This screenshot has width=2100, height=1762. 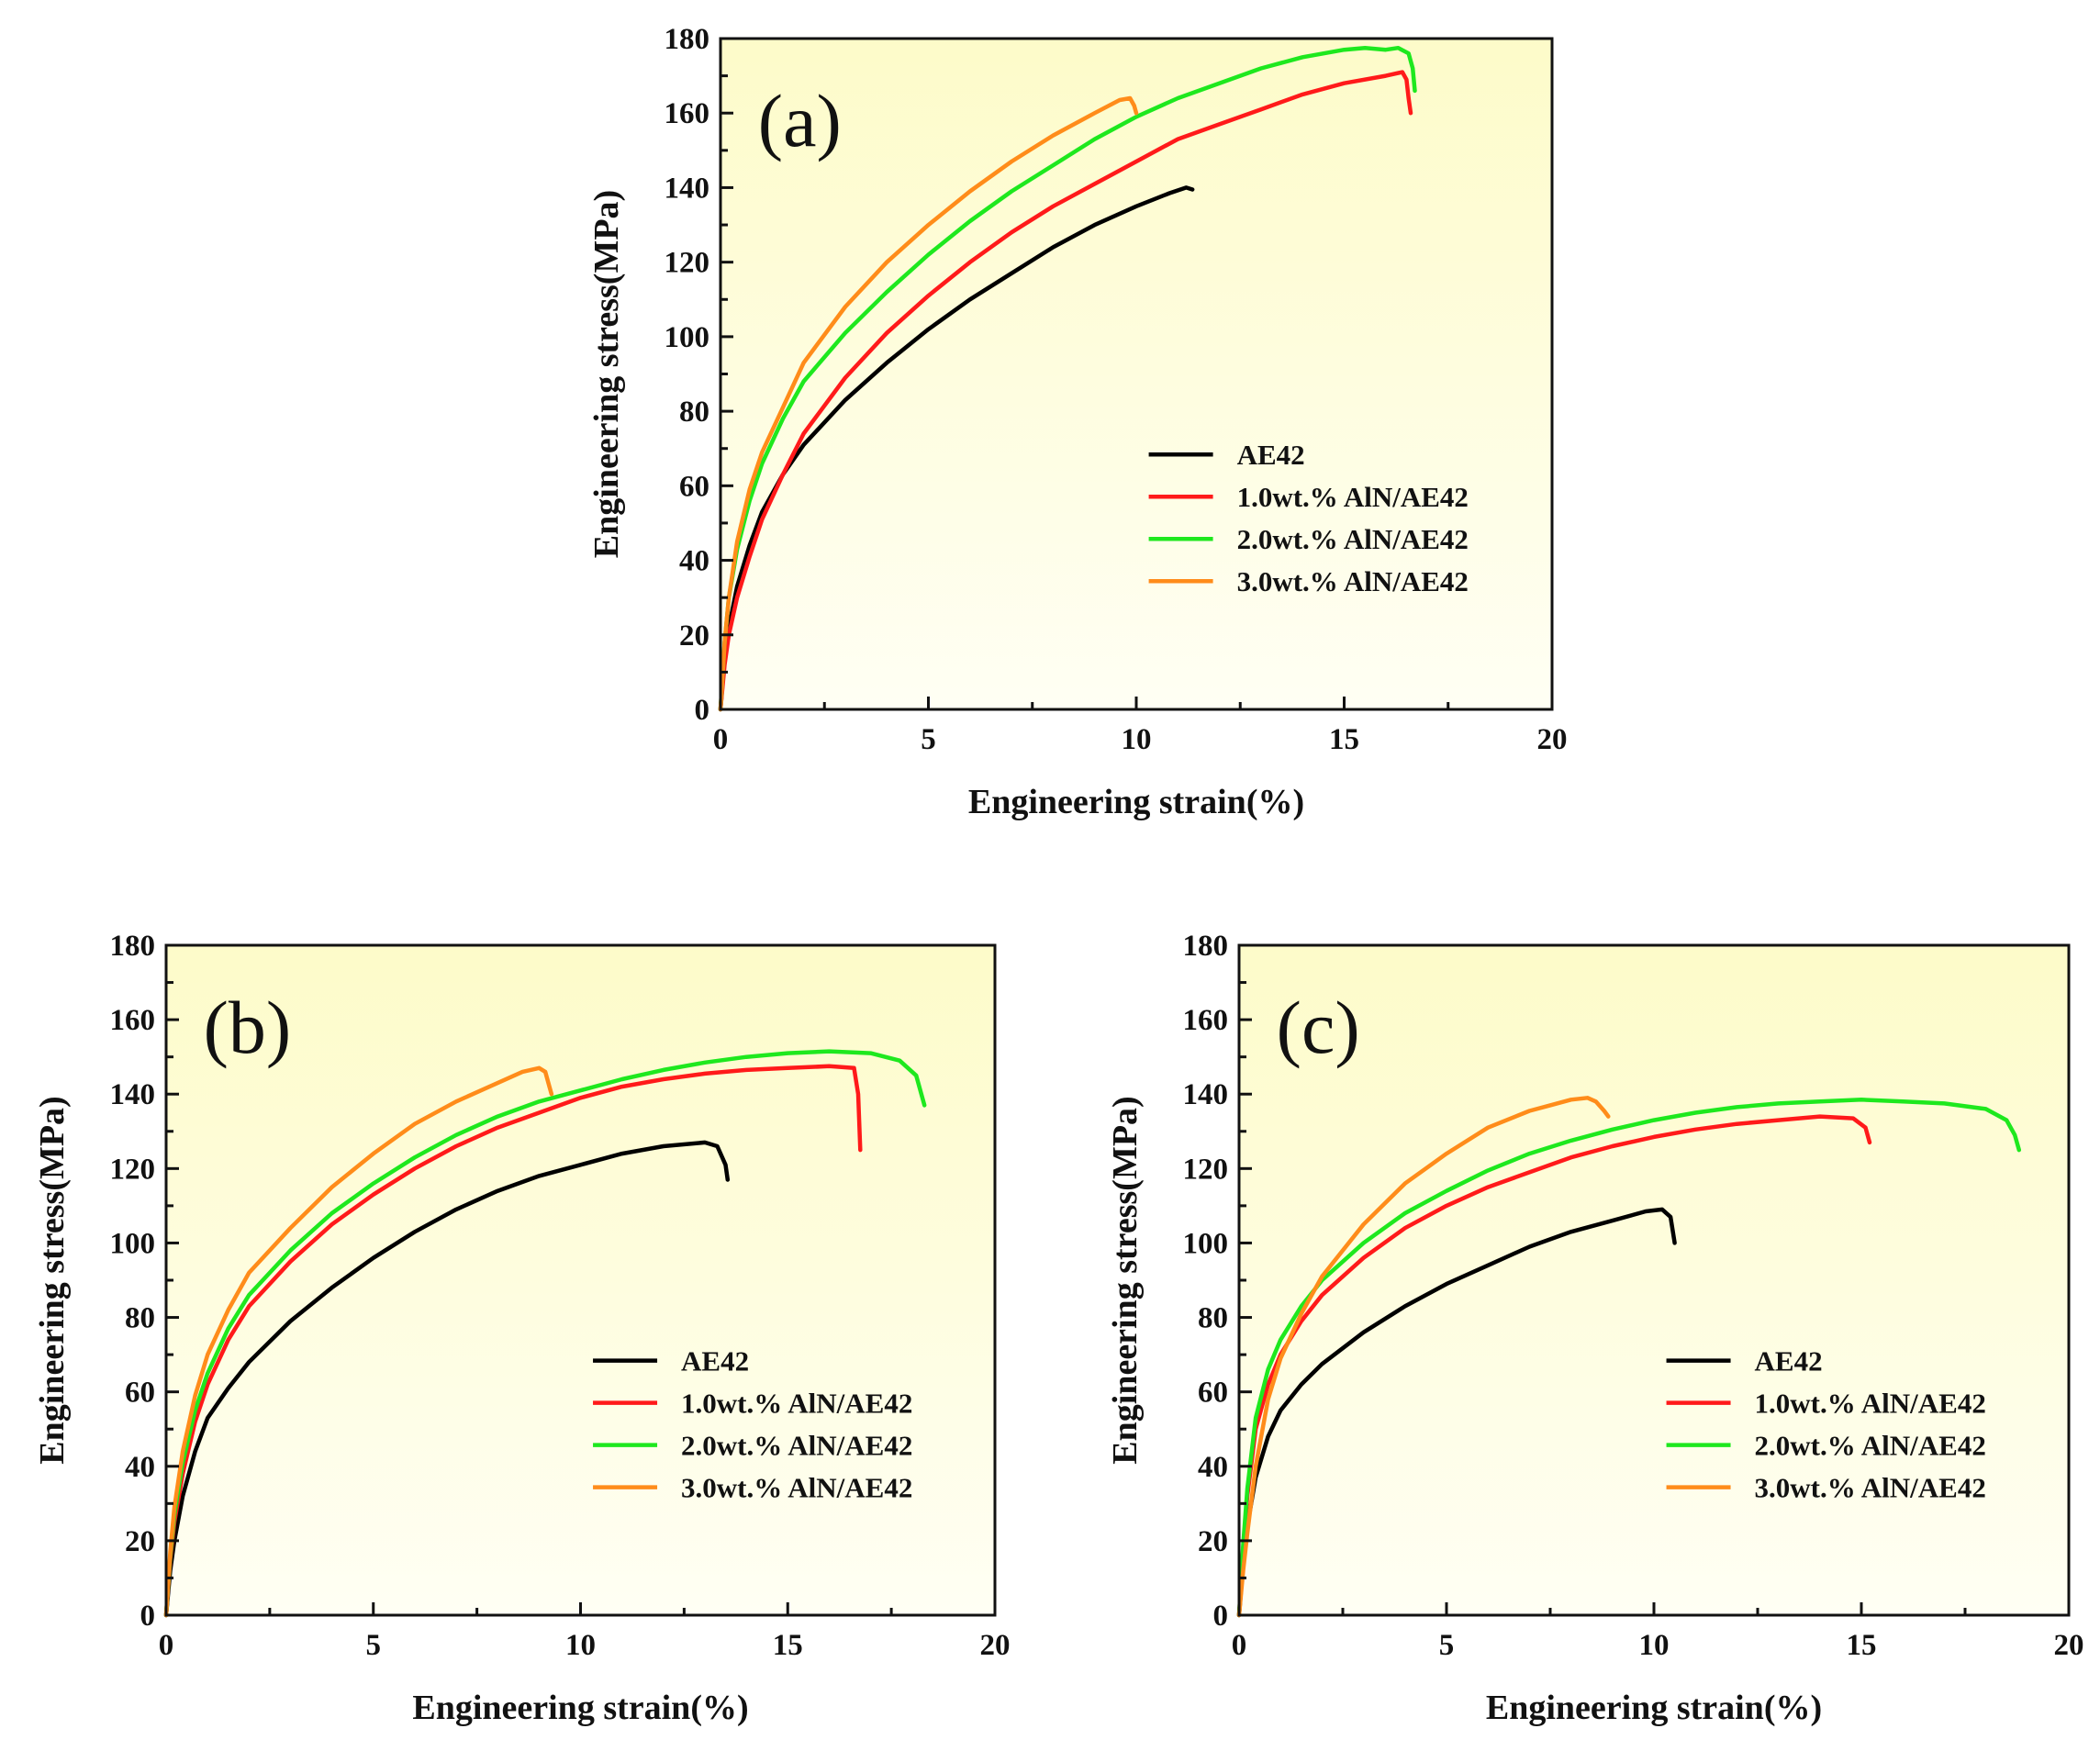 I want to click on panel-label: (c), so click(x=1318, y=1027).